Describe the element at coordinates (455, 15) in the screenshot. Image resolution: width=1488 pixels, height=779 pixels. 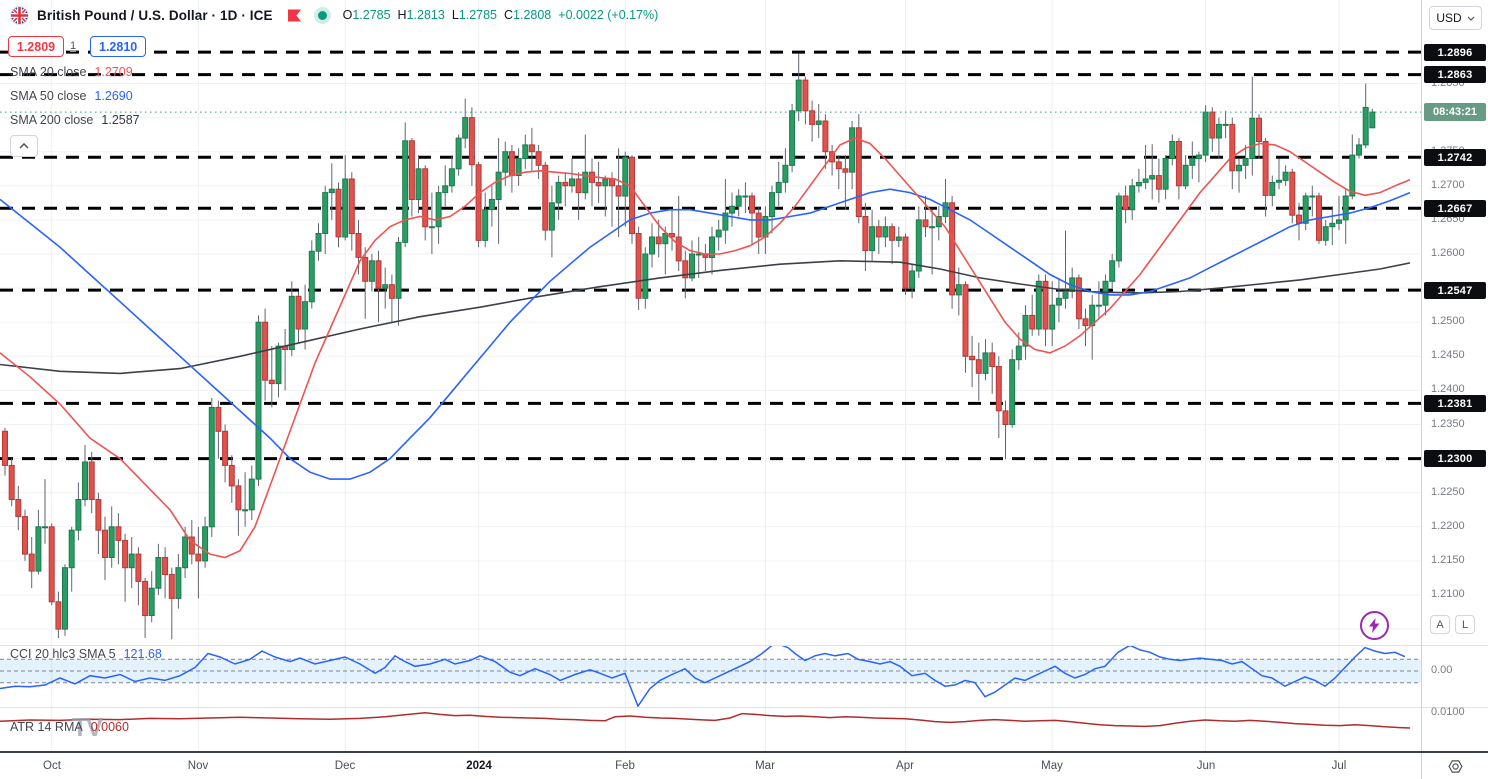
I see `low-label: L` at that location.